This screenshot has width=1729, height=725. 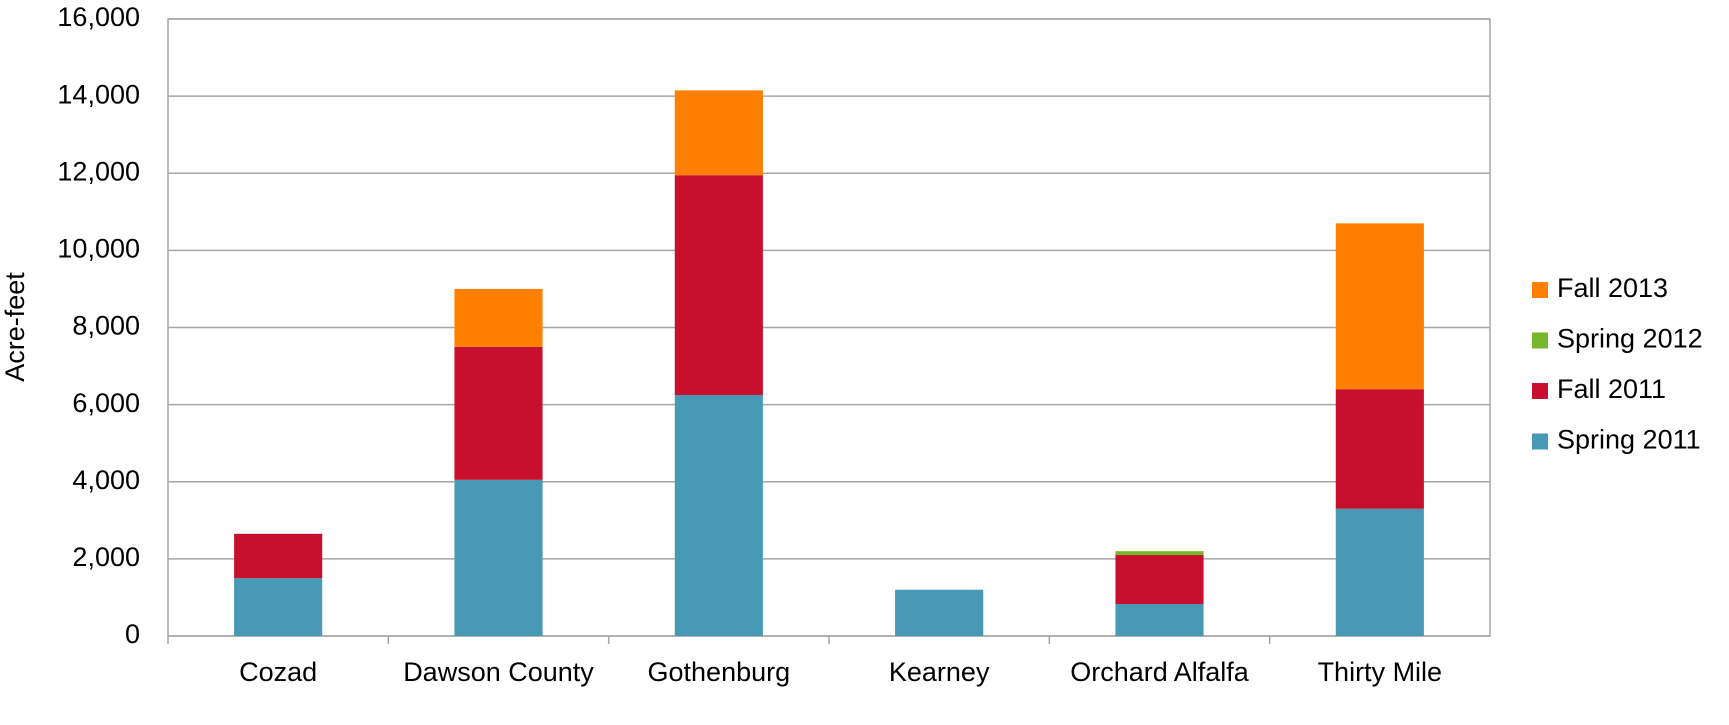 I want to click on x-tick-label: Cozad, so click(x=278, y=672).